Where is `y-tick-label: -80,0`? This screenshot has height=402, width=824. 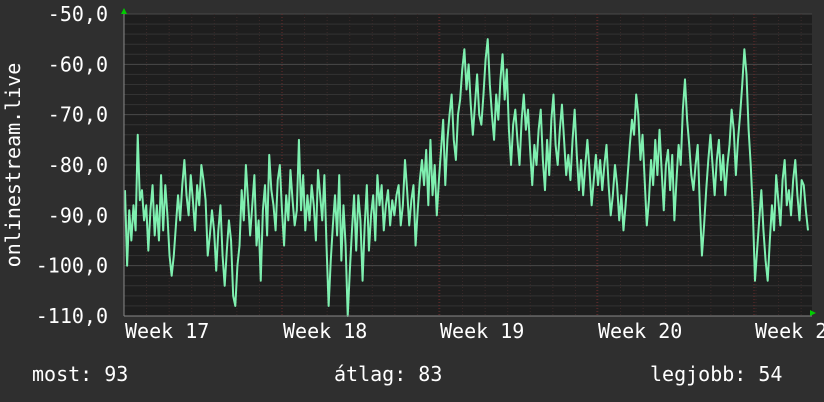
y-tick-label: -80,0 is located at coordinates (78, 165).